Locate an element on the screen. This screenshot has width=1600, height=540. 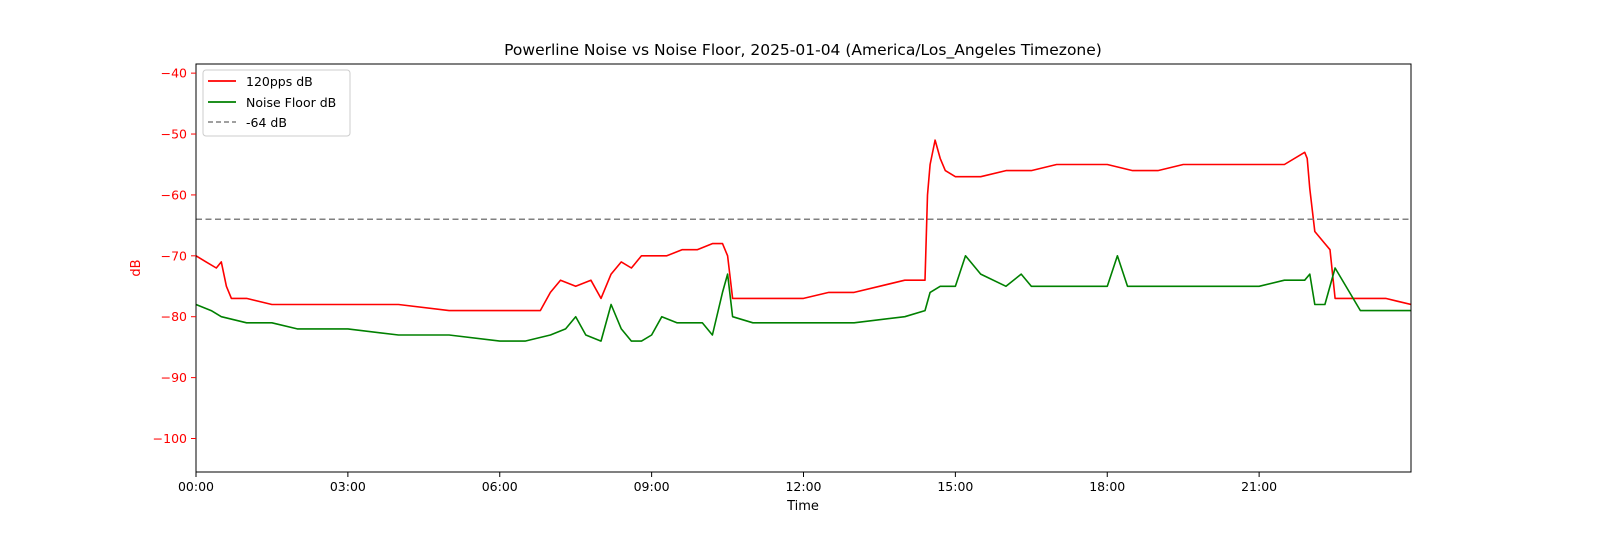
y-tick-label: −60 is located at coordinates (174, 194).